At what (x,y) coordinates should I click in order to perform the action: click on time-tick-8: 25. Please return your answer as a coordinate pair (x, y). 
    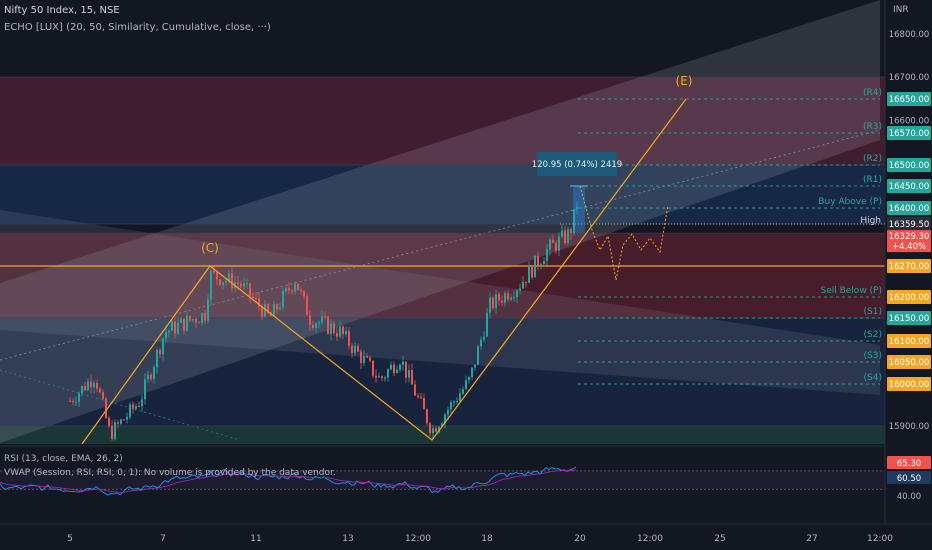
    Looking at the image, I should click on (719, 539).